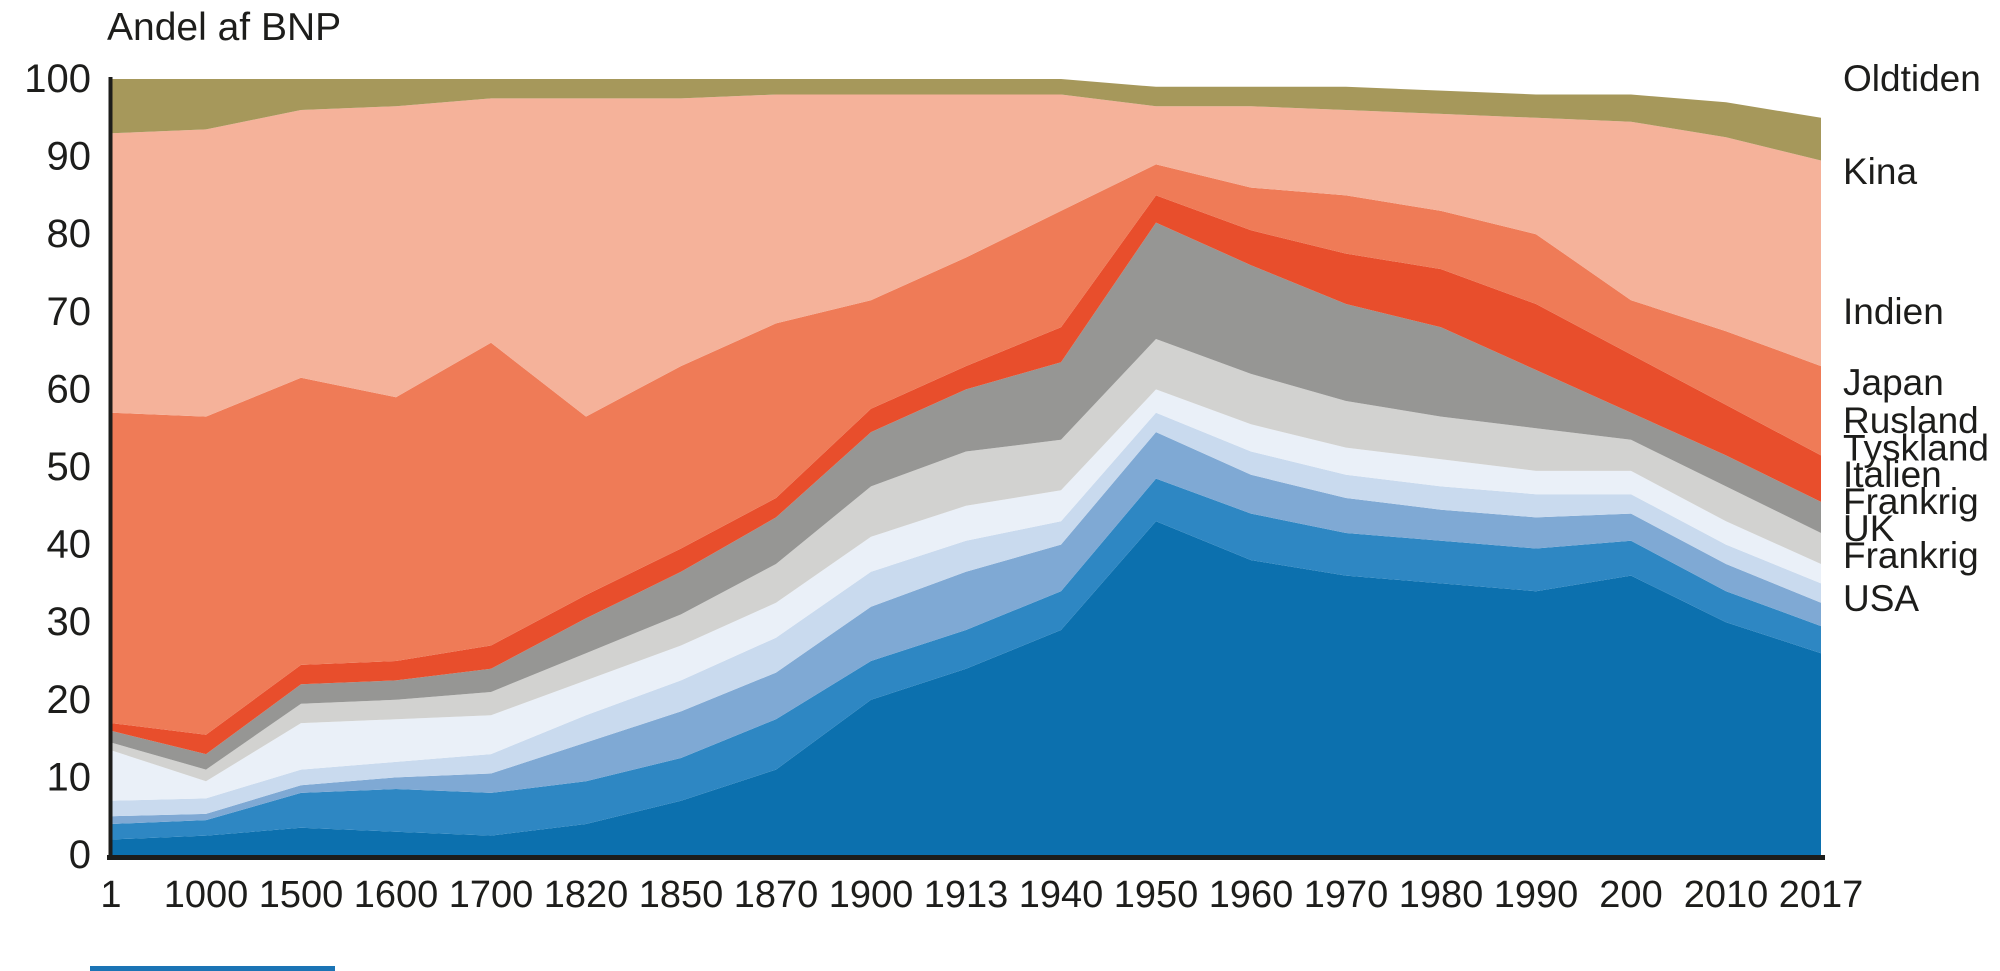 The width and height of the screenshot is (2000, 971). What do you see at coordinates (1251, 895) in the screenshot?
I see `x-tick-label-1960: 1960` at bounding box center [1251, 895].